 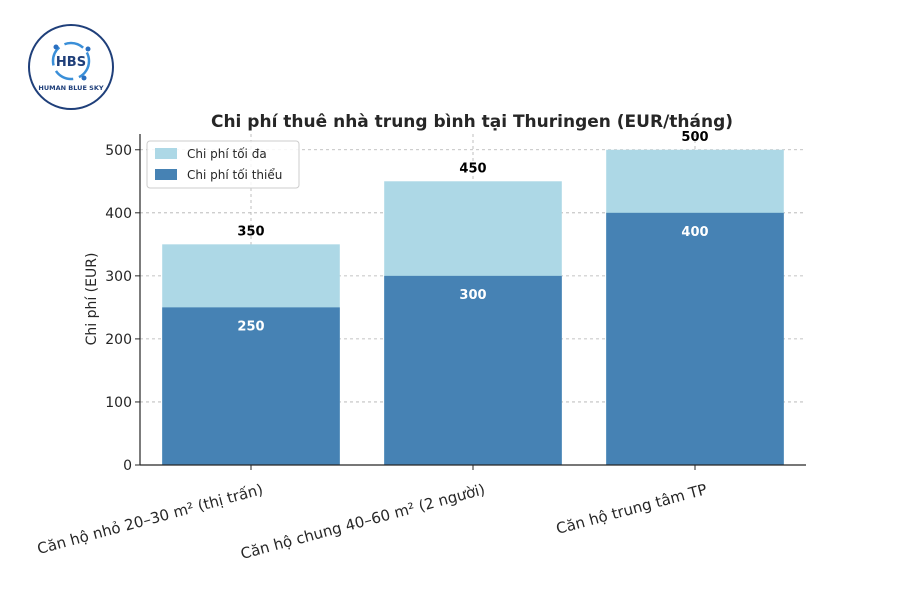 I want to click on y-tick-label: 500, so click(x=118, y=151).